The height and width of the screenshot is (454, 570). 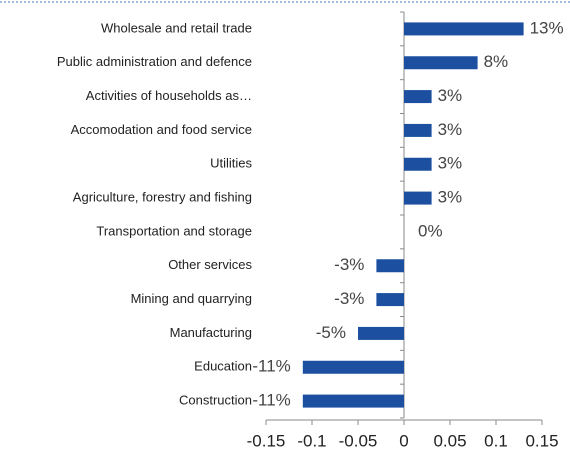 I want to click on x-tick-label: 0.15, so click(x=541, y=440).